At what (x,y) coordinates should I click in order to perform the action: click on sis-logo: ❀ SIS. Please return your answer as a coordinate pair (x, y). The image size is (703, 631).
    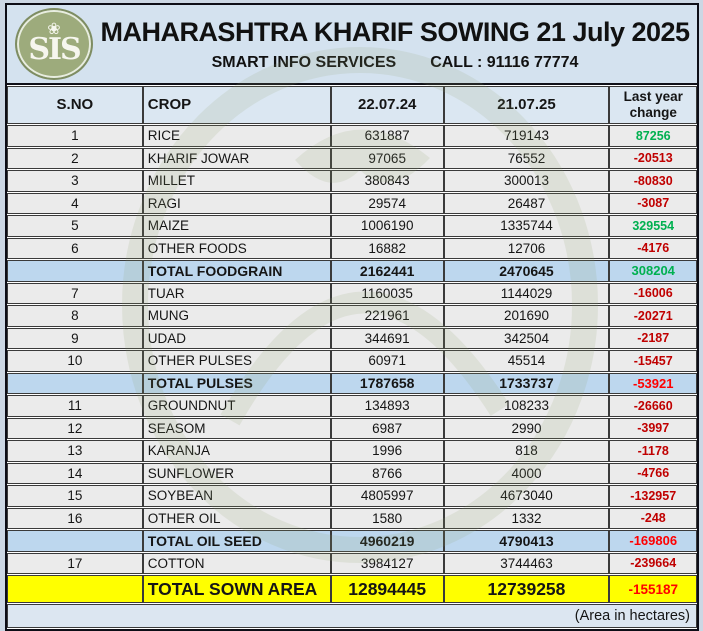
    Looking at the image, I should click on (54, 44).